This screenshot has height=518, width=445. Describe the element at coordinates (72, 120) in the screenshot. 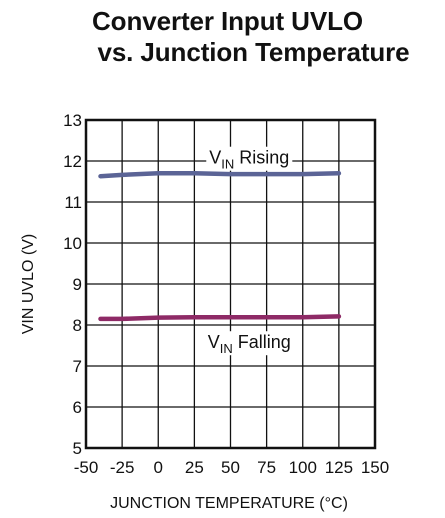

I see `y-tick-label: 13` at that location.